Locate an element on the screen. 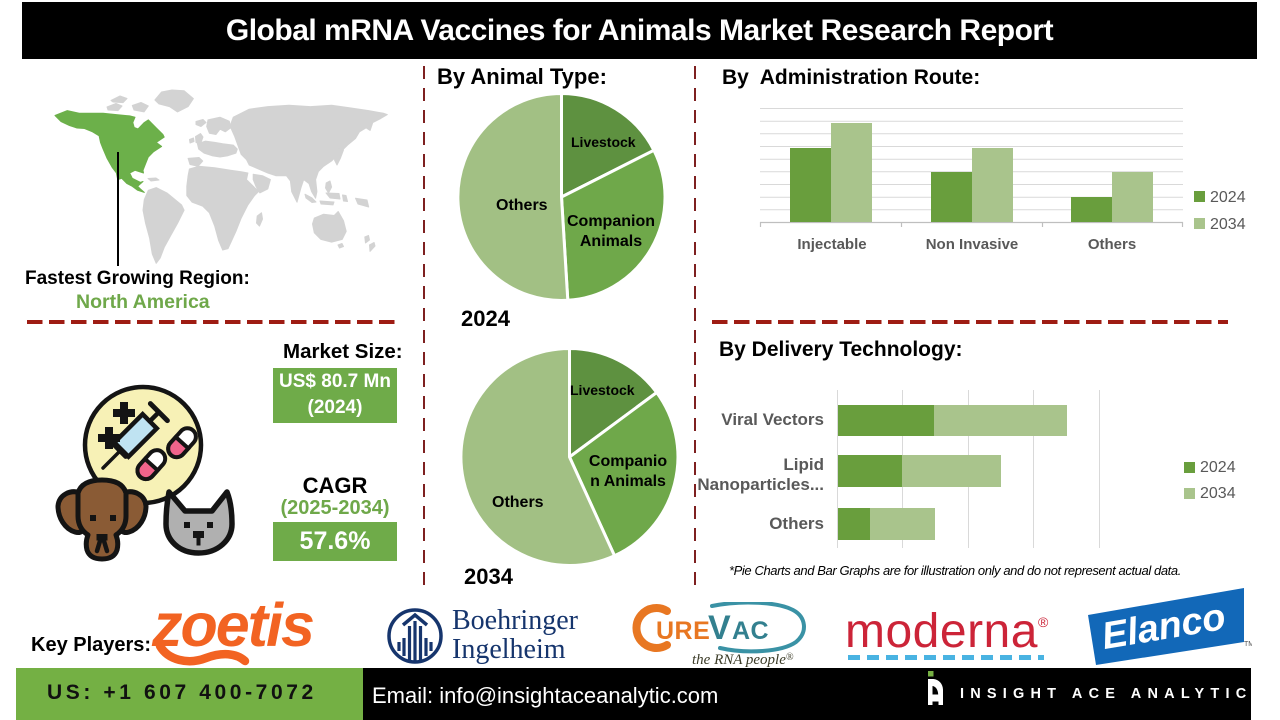 The image size is (1280, 720). svg-text: URE is located at coordinates (683, 631).